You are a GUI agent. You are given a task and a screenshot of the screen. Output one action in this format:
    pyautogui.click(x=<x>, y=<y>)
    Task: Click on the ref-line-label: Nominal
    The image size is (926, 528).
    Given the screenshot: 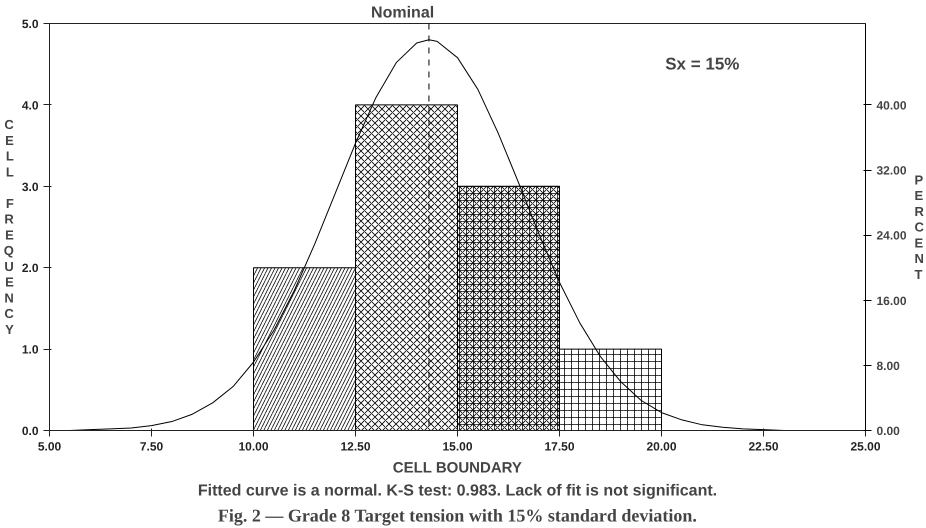 What is the action you would take?
    pyautogui.click(x=402, y=13)
    